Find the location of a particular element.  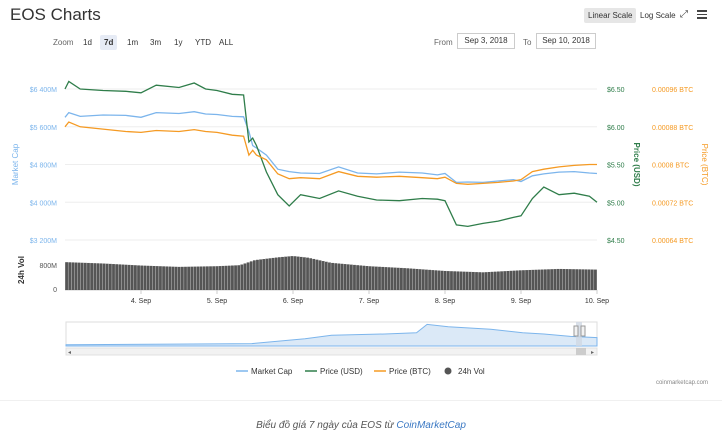

price-btc-tick-label: 0.00096 BTC is located at coordinates (672, 90).